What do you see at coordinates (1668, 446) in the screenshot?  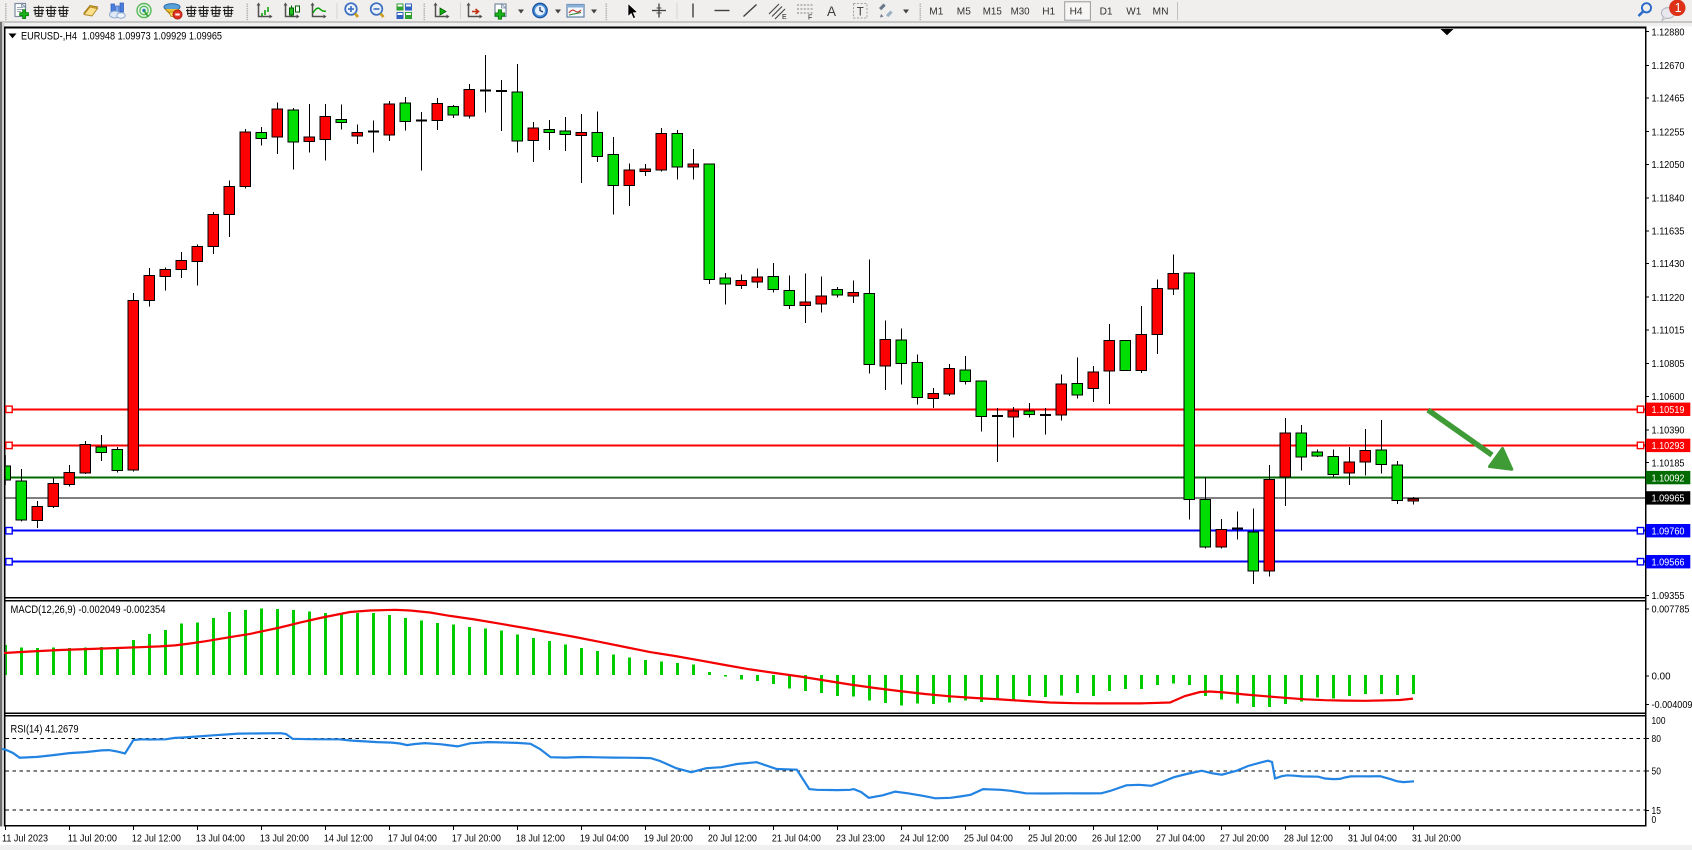 I see `svg-text: 1.10293` at bounding box center [1668, 446].